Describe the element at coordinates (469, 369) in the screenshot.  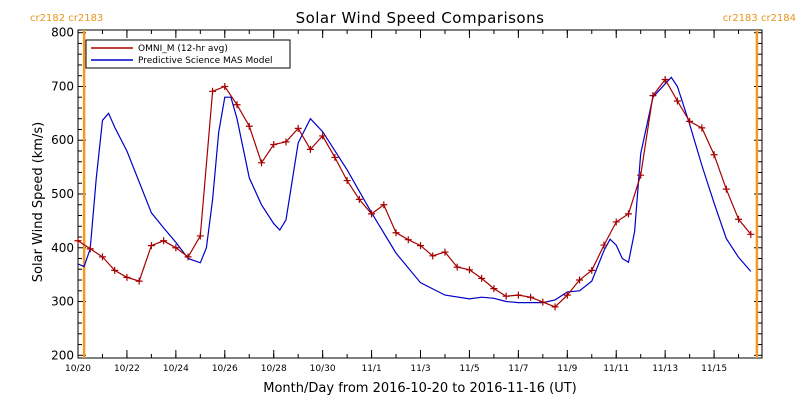
I see `x-tick-label: 11/5` at that location.